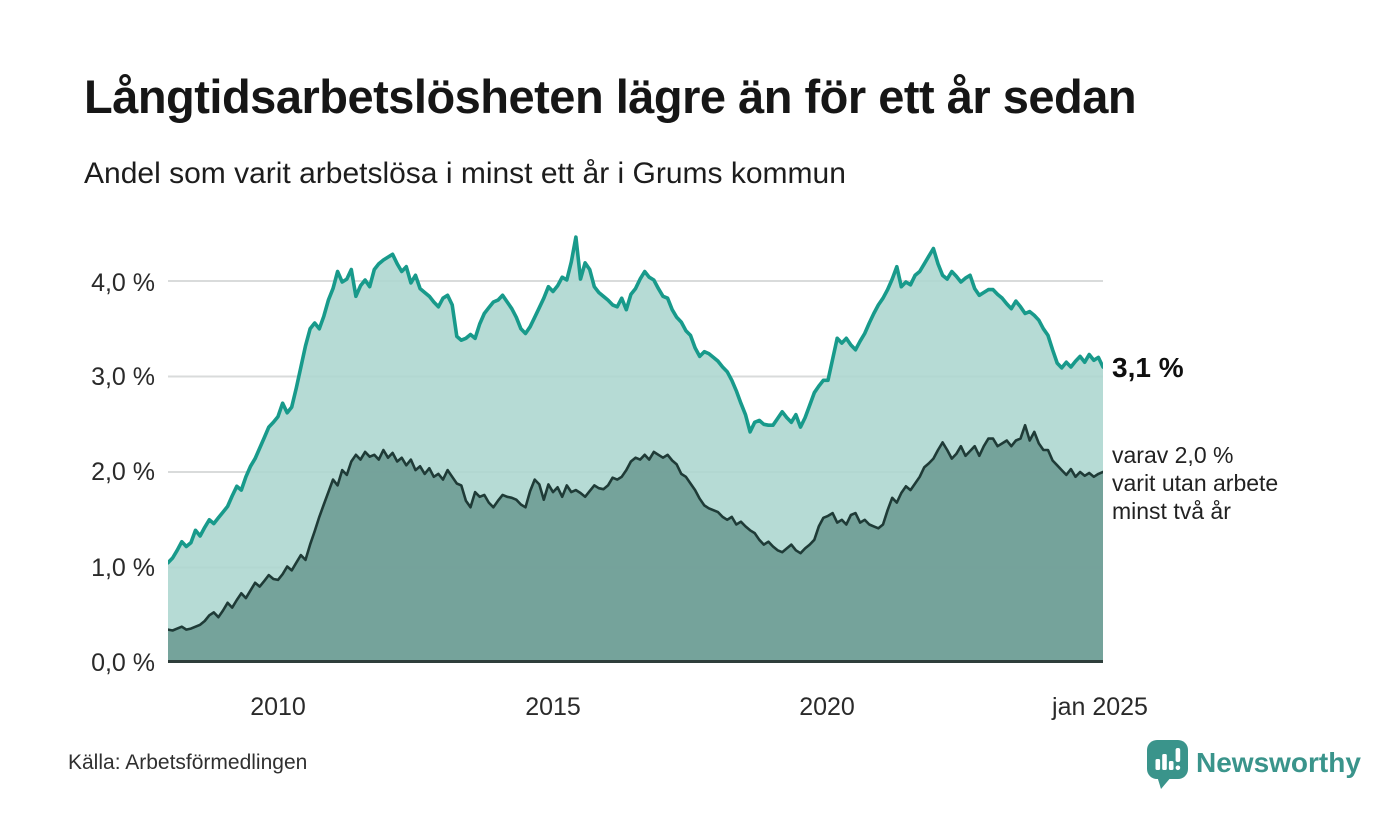 The image size is (1400, 840). I want to click on y-tick-label-1: 1,0 %, so click(123, 568).